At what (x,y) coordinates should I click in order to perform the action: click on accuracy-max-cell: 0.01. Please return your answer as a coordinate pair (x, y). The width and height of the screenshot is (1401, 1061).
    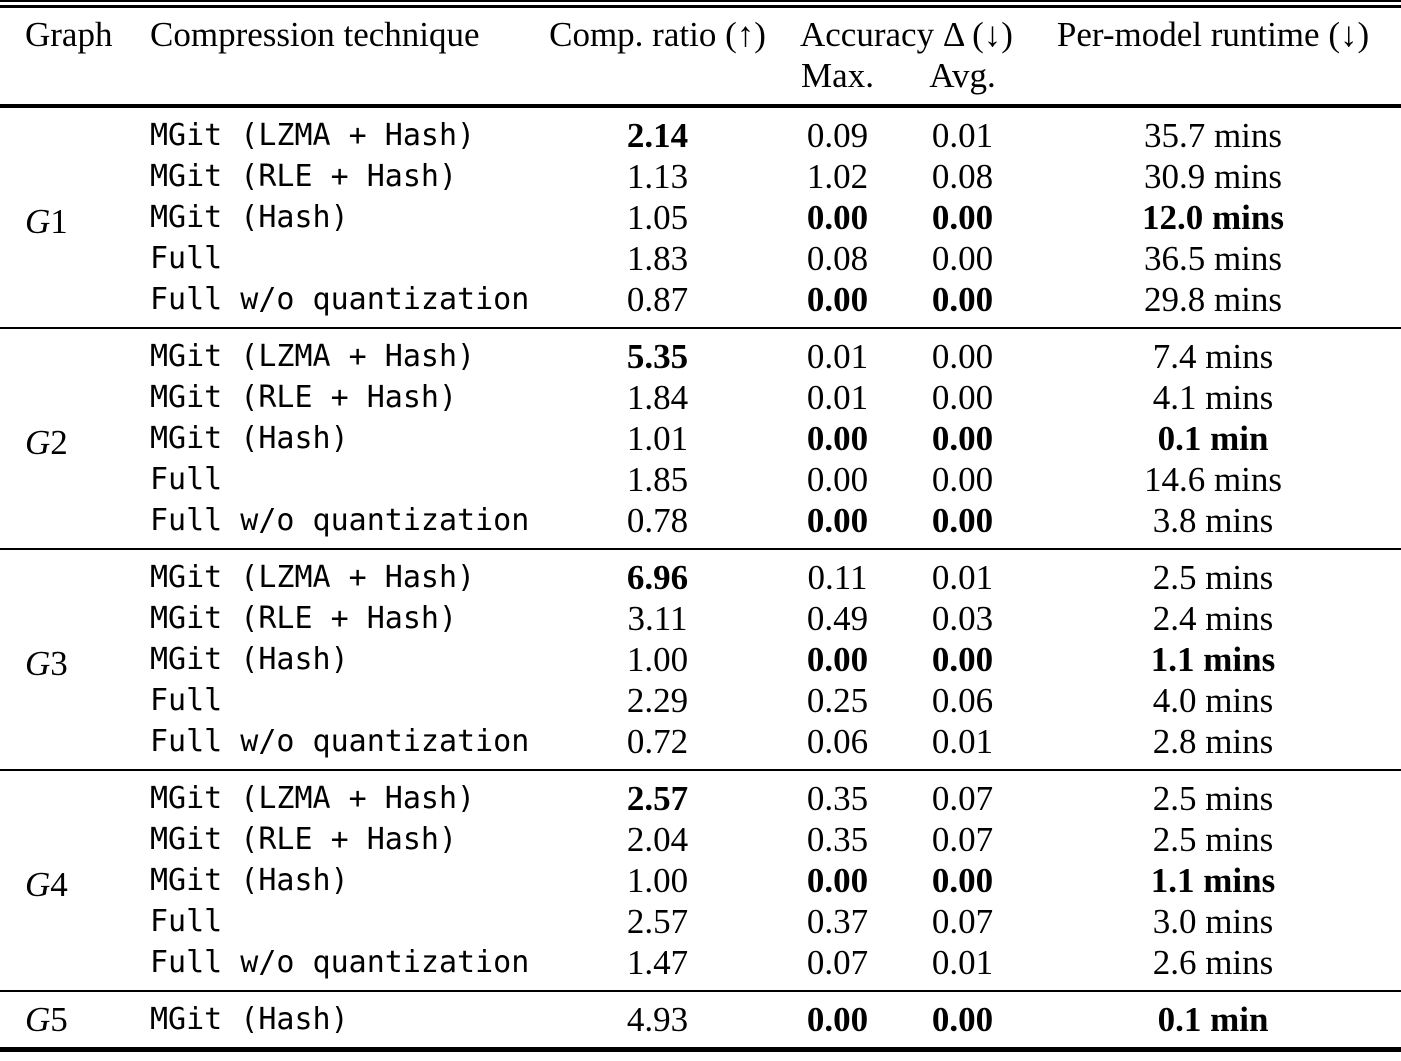
    Looking at the image, I should click on (837, 356).